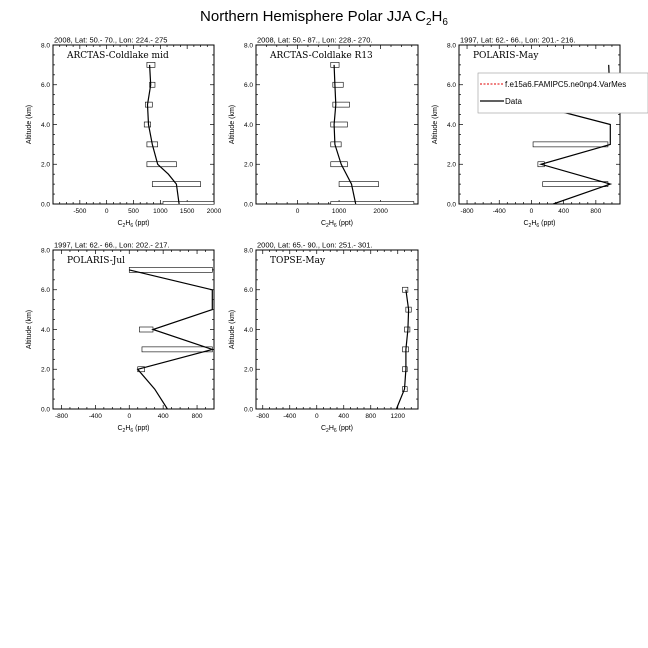 The height and width of the screenshot is (648, 648). What do you see at coordinates (565, 84) in the screenshot?
I see `legend-model-label: f.e15a6.FAMIPC5.ne0np4.VarMes` at bounding box center [565, 84].